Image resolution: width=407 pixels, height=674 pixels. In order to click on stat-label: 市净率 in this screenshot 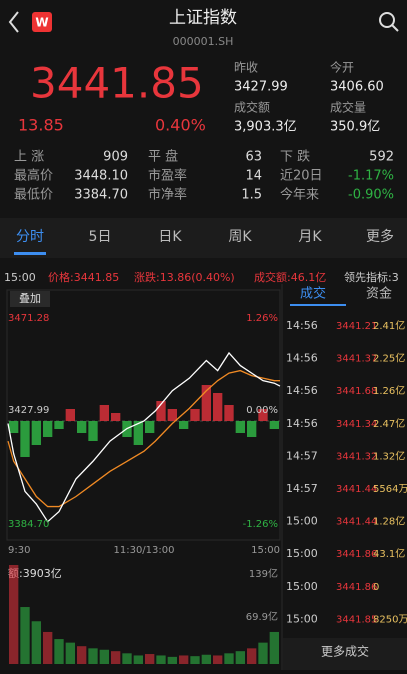, I will do `click(167, 195)`.